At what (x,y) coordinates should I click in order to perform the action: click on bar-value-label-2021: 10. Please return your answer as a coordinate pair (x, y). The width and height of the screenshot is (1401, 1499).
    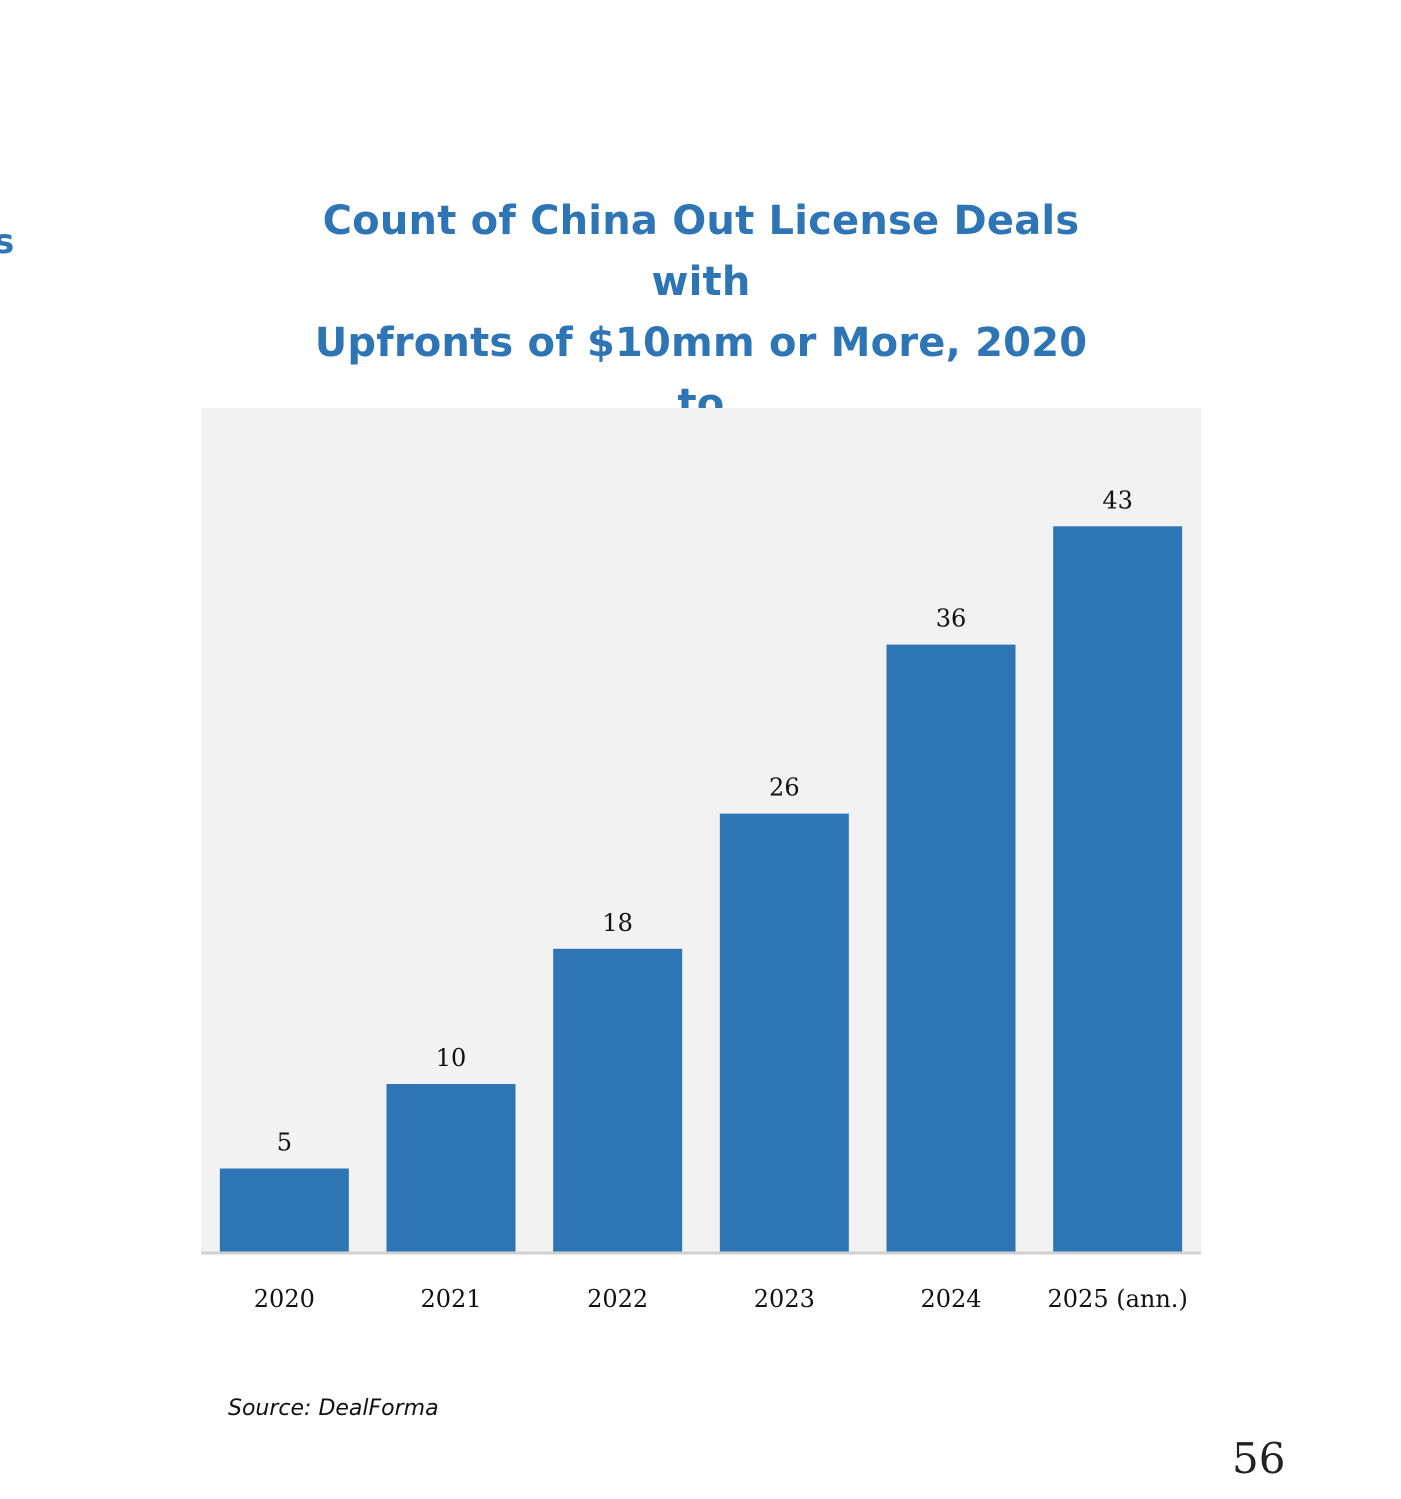
    Looking at the image, I should click on (451, 1058).